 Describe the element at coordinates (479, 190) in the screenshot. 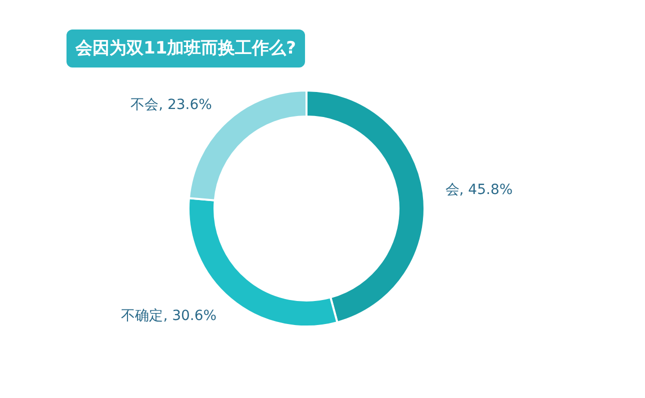

I see `slice-label: 会, 45.8%` at that location.